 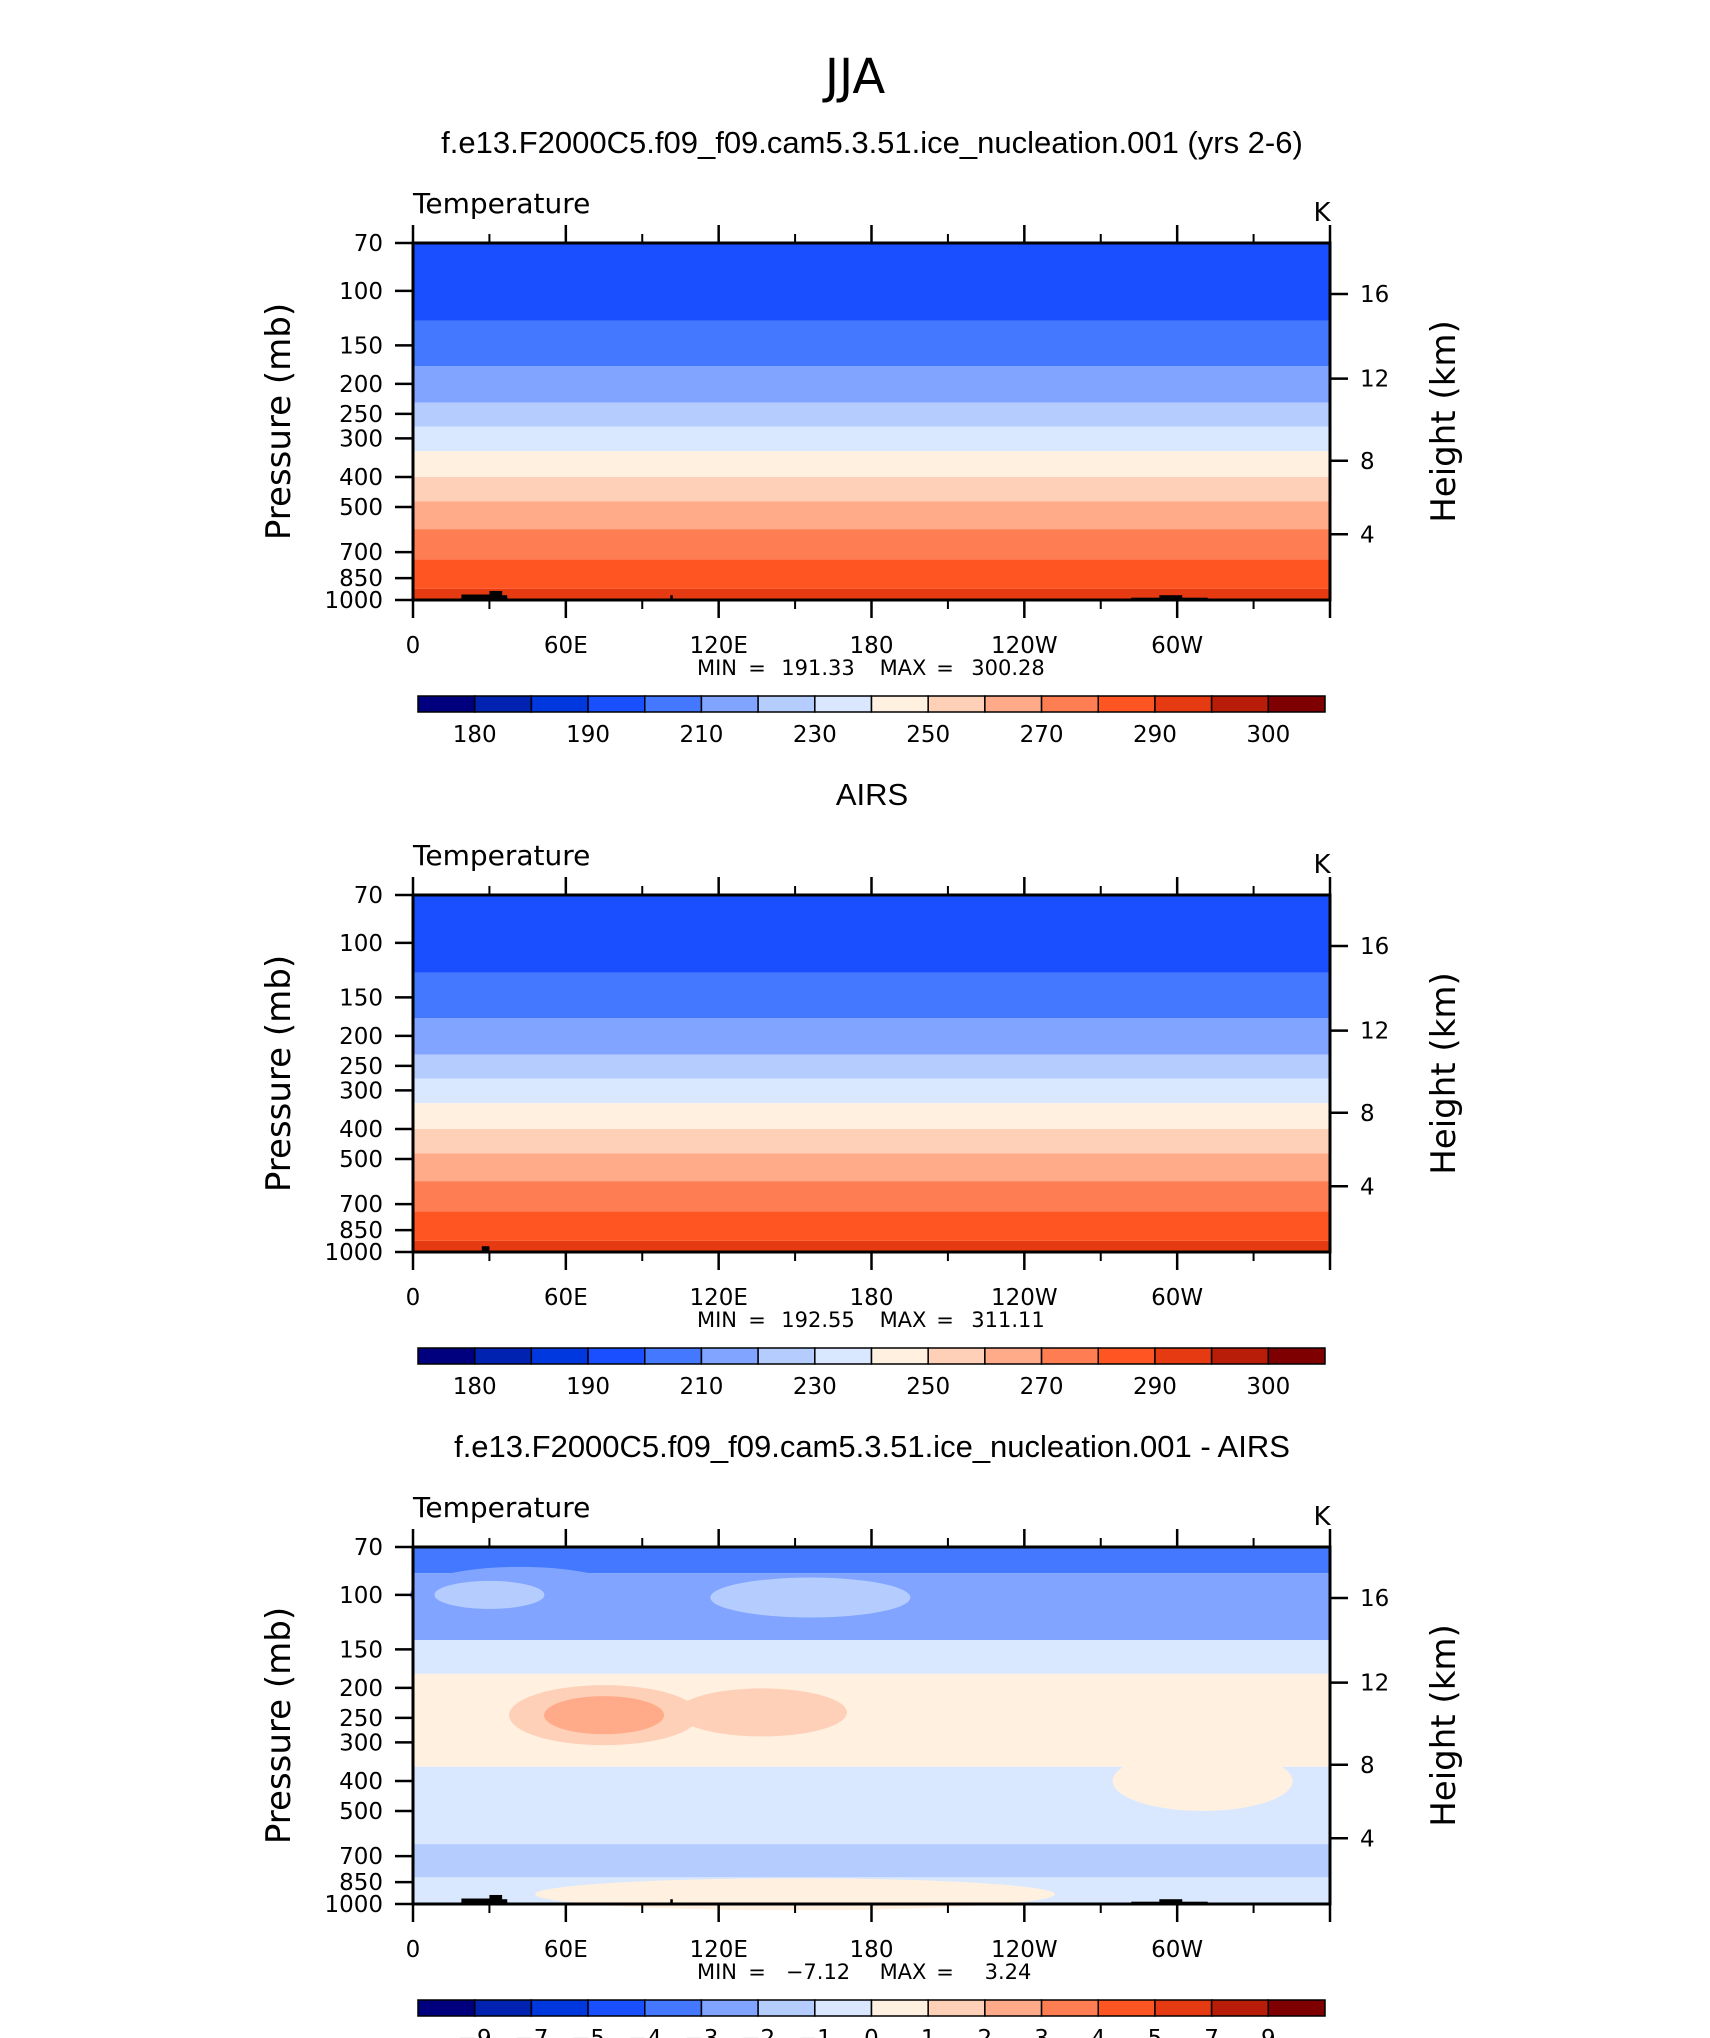 I want to click on colorbar-tick-label: 2, so click(x=985, y=2032).